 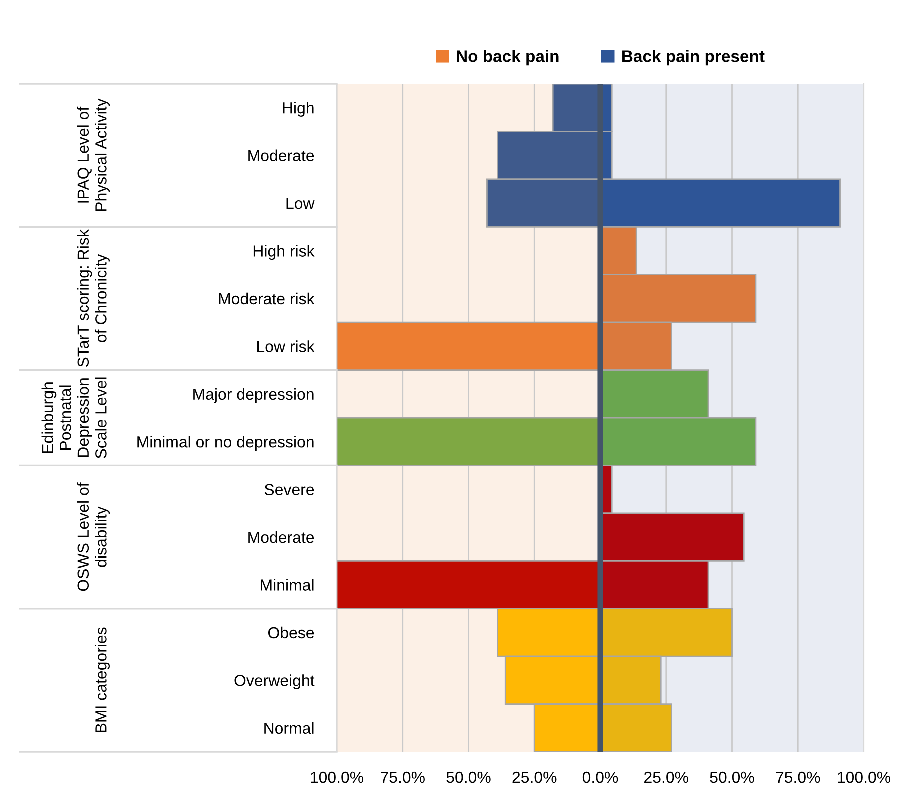 I want to click on y-tick-label: High risk, so click(x=284, y=252).